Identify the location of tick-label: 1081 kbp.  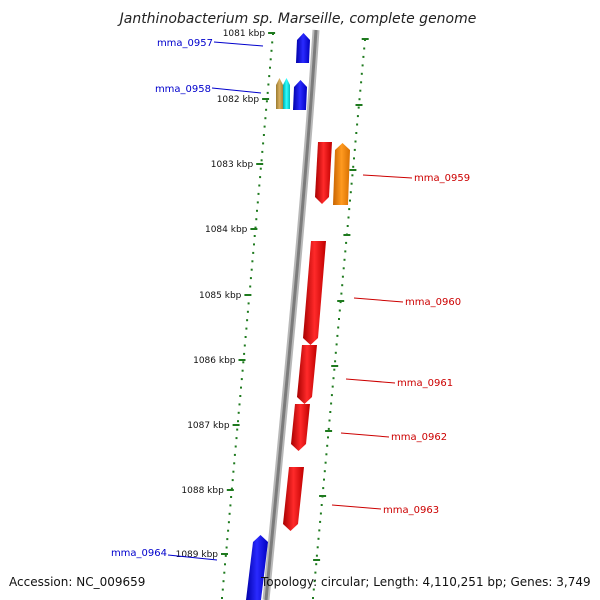
(244, 34).